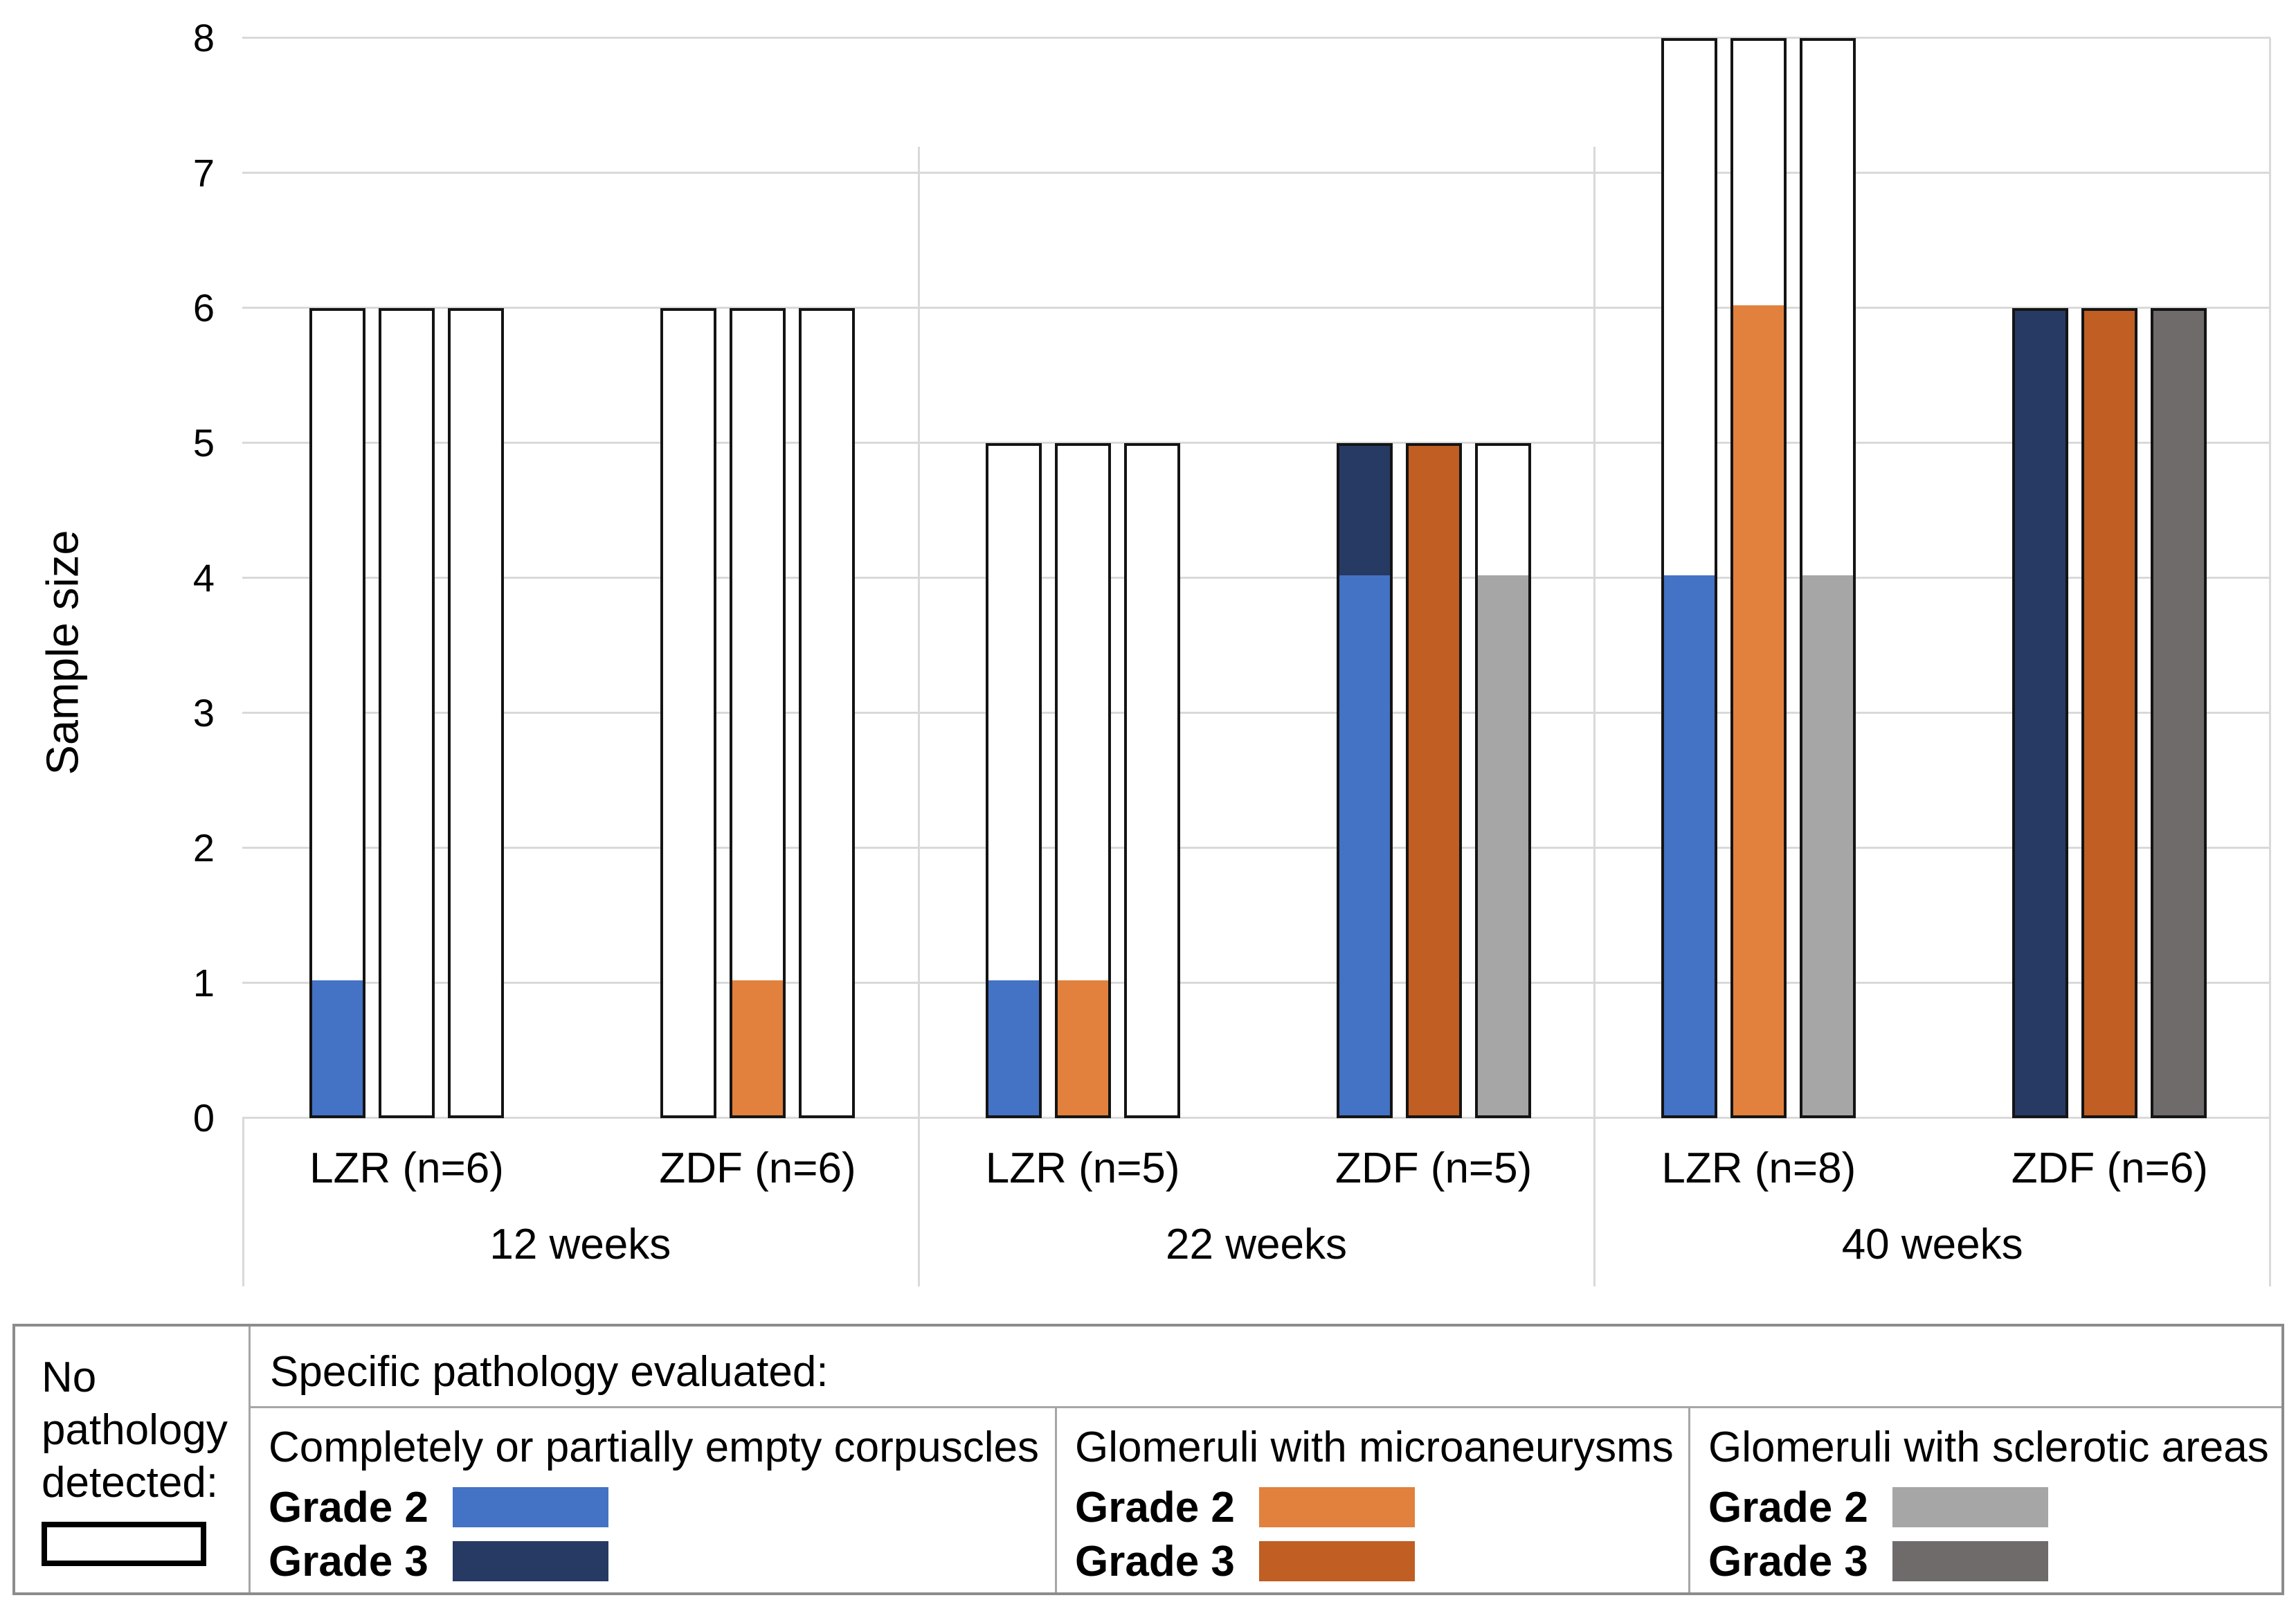  I want to click on y-axis-title: Sample size, so click(63, 652).